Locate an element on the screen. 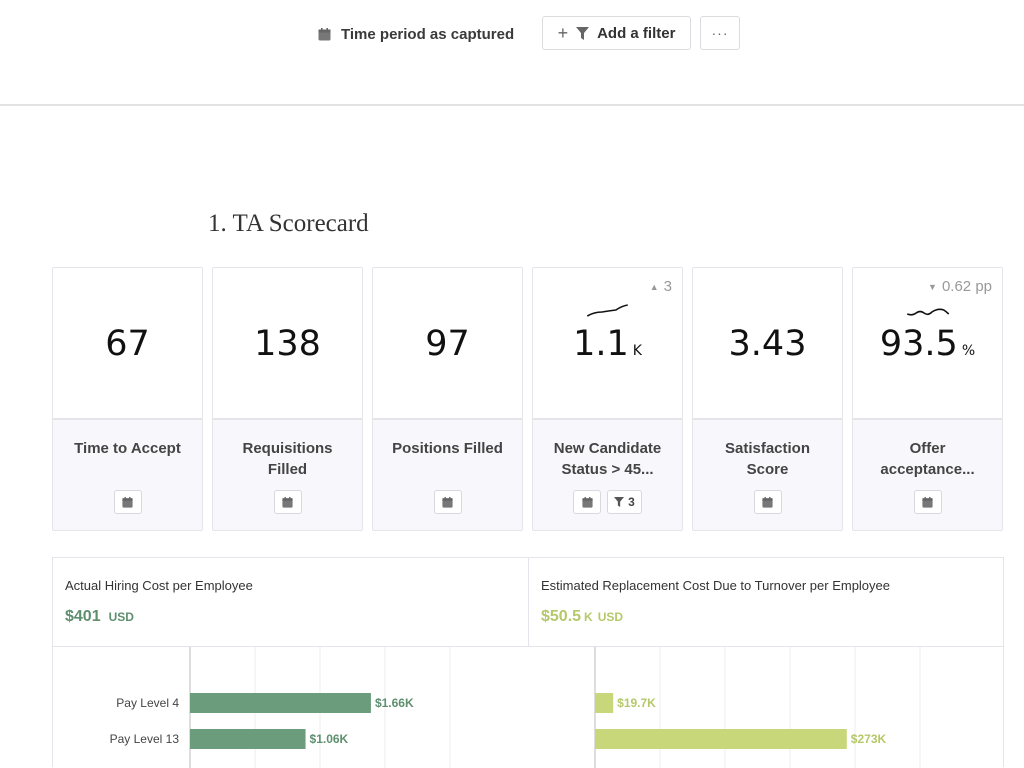 This screenshot has width=1024, height=768. kpi-value: 97 is located at coordinates (447, 344).